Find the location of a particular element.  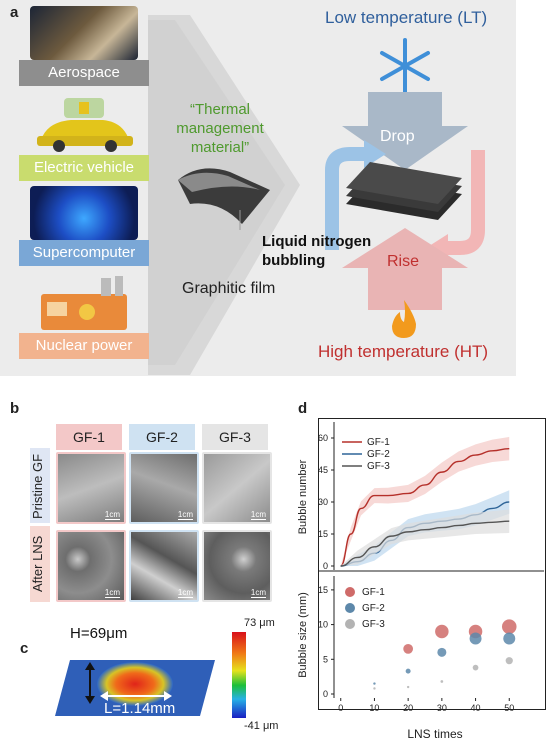

cbar-max: 73 μm is located at coordinates (259, 623).